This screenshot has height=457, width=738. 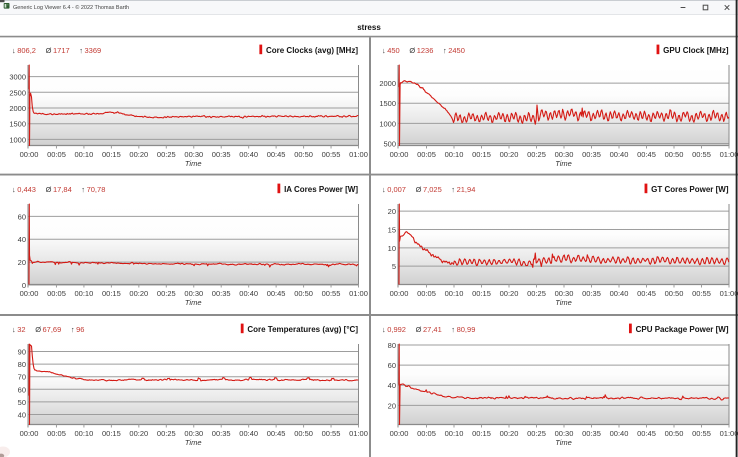 What do you see at coordinates (389, 144) in the screenshot?
I see `svg-text: 500` at bounding box center [389, 144].